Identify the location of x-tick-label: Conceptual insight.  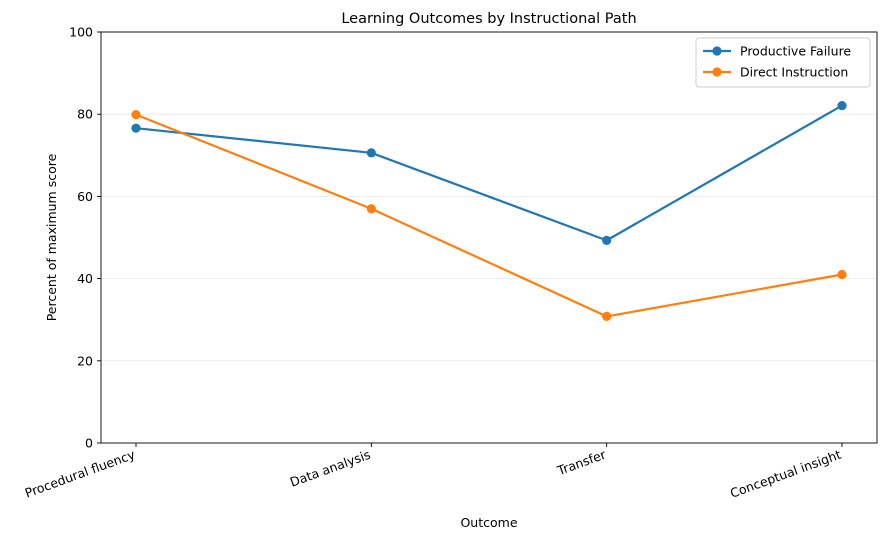
(785, 474).